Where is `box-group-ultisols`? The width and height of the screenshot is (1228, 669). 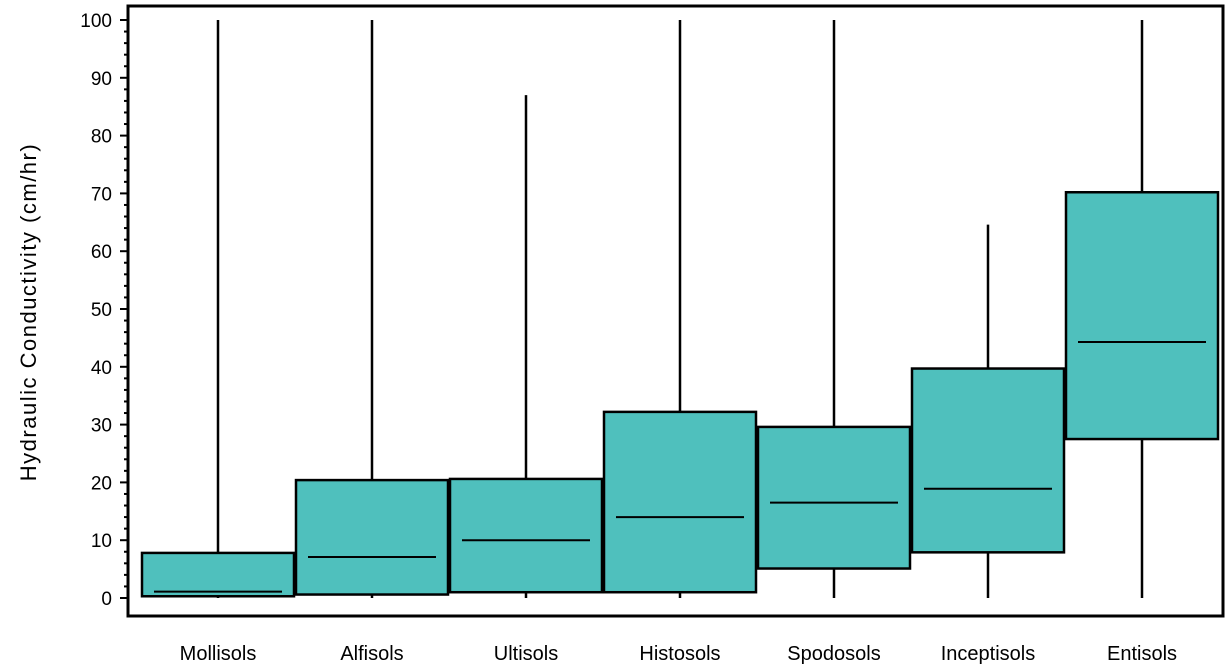 box-group-ultisols is located at coordinates (526, 346).